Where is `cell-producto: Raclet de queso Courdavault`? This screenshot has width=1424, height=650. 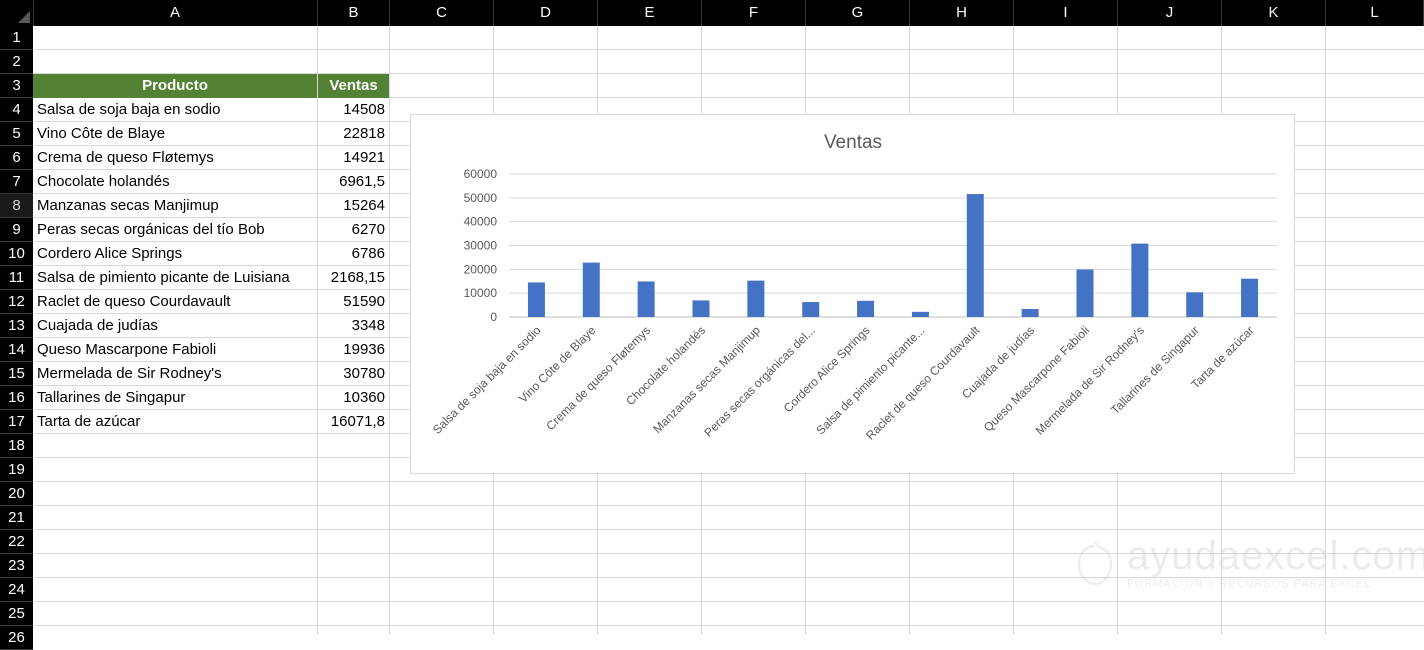
cell-producto: Raclet de queso Courdavault is located at coordinates (134, 301).